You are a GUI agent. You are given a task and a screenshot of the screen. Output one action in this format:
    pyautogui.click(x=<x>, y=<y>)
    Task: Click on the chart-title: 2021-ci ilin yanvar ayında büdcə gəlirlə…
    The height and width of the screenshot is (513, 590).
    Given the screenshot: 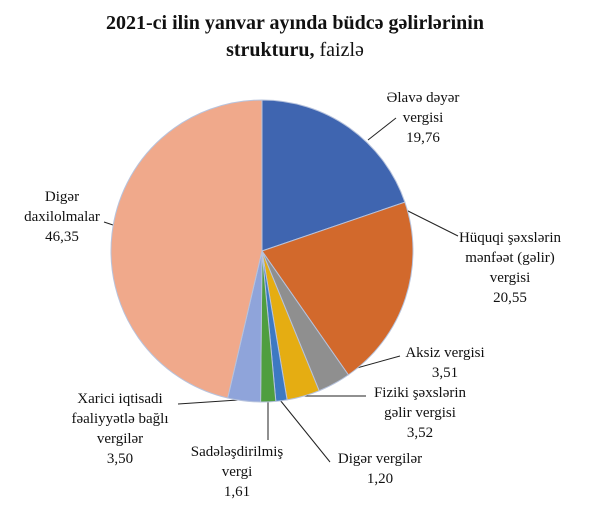 What is the action you would take?
    pyautogui.click(x=295, y=36)
    